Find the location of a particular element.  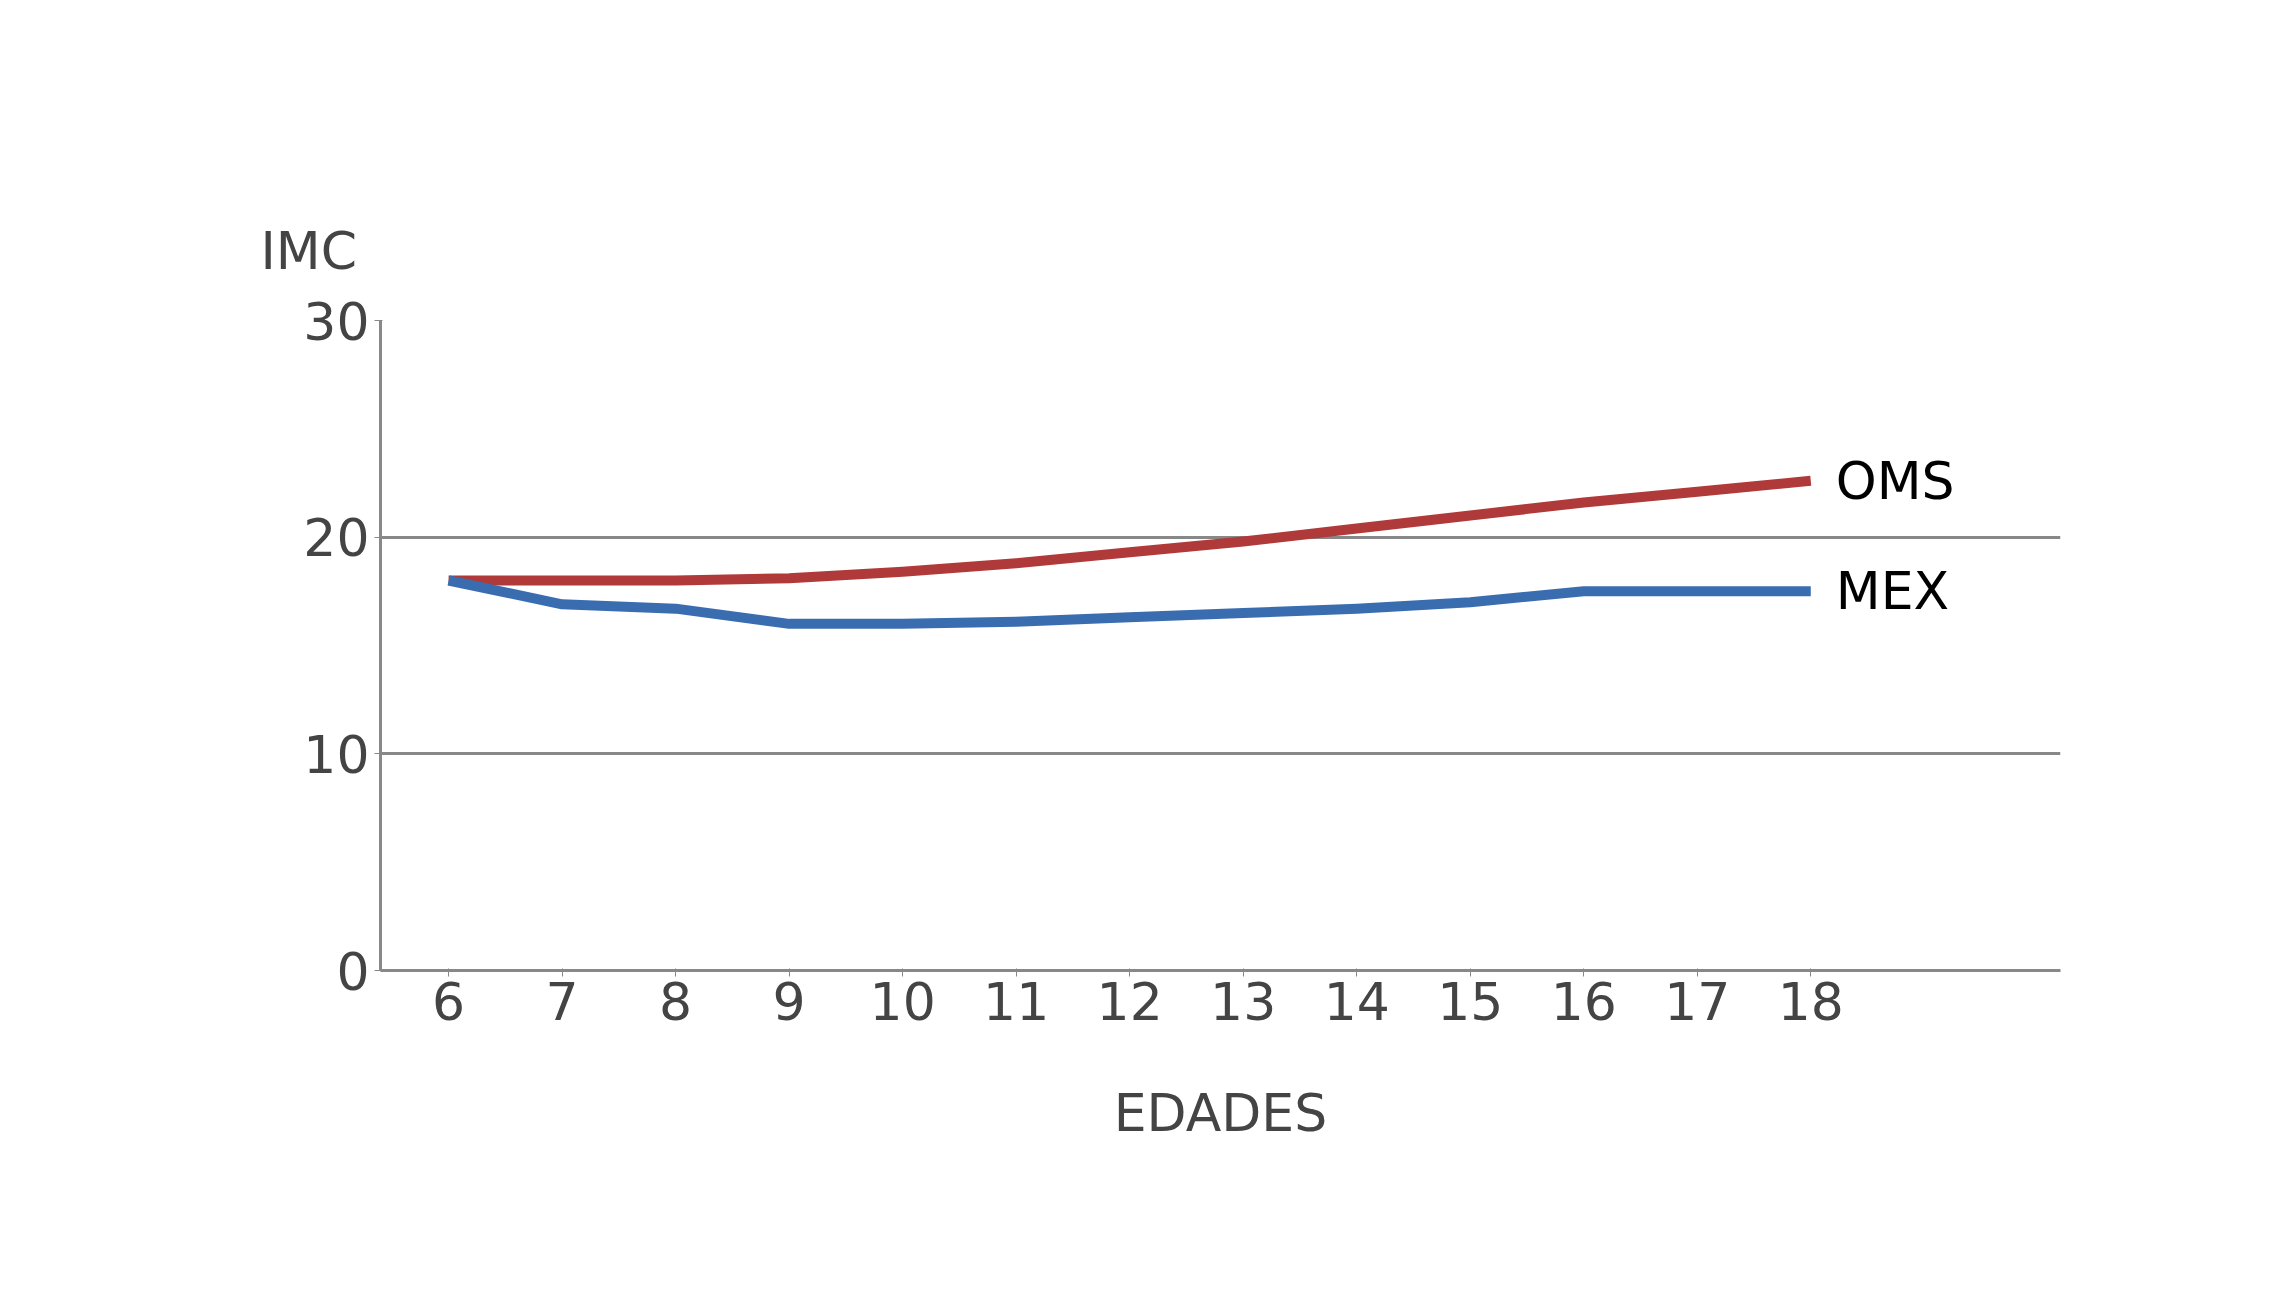

x-tick-label: 15 is located at coordinates (1470, 1001).